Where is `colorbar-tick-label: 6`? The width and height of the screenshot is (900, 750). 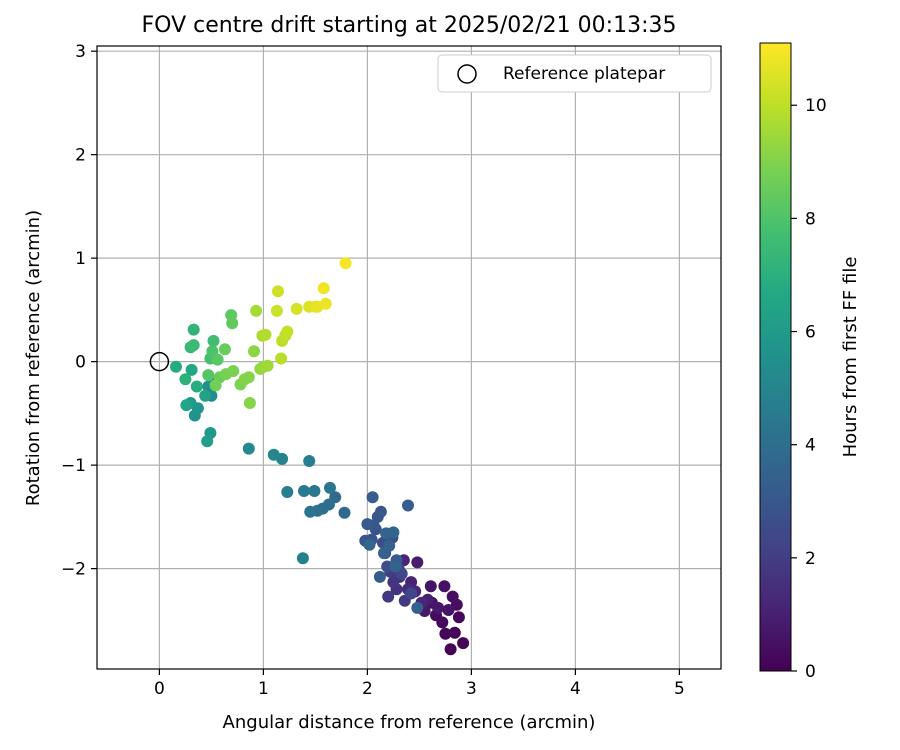 colorbar-tick-label: 6 is located at coordinates (810, 333).